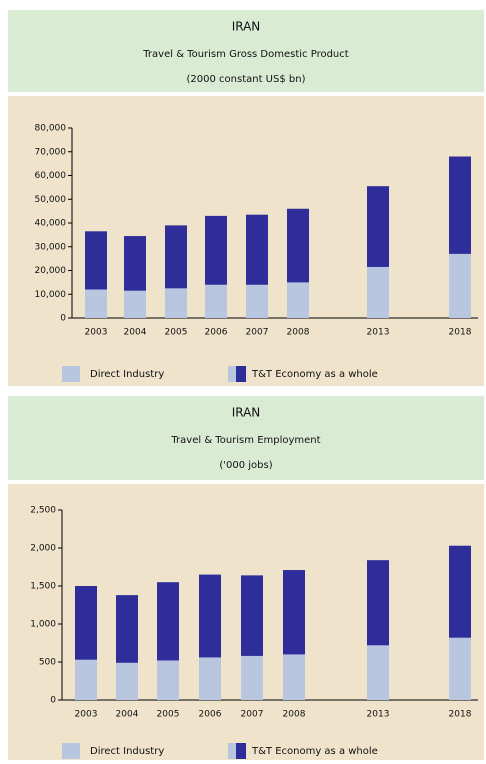  Describe the element at coordinates (51, 224) in the screenshot. I see `y-tick-label: 40,000` at that location.